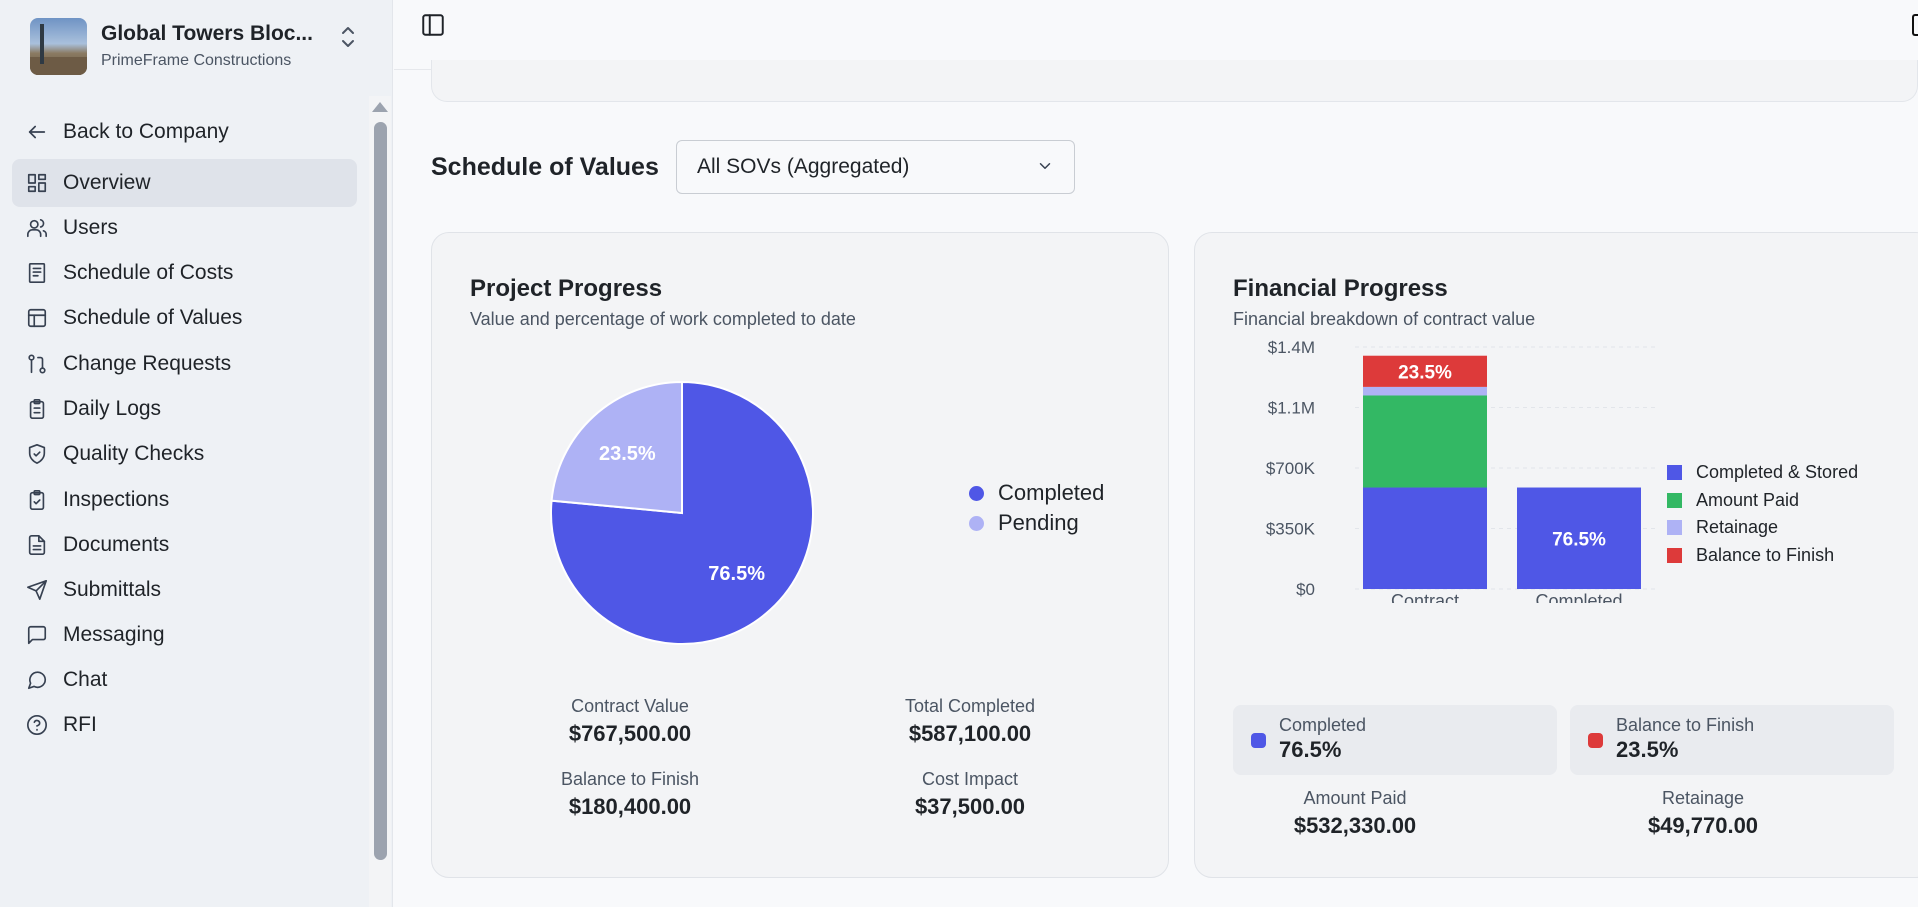 This screenshot has width=1918, height=907. Describe the element at coordinates (37, 132) in the screenshot. I see `arrow-left-icon` at that location.